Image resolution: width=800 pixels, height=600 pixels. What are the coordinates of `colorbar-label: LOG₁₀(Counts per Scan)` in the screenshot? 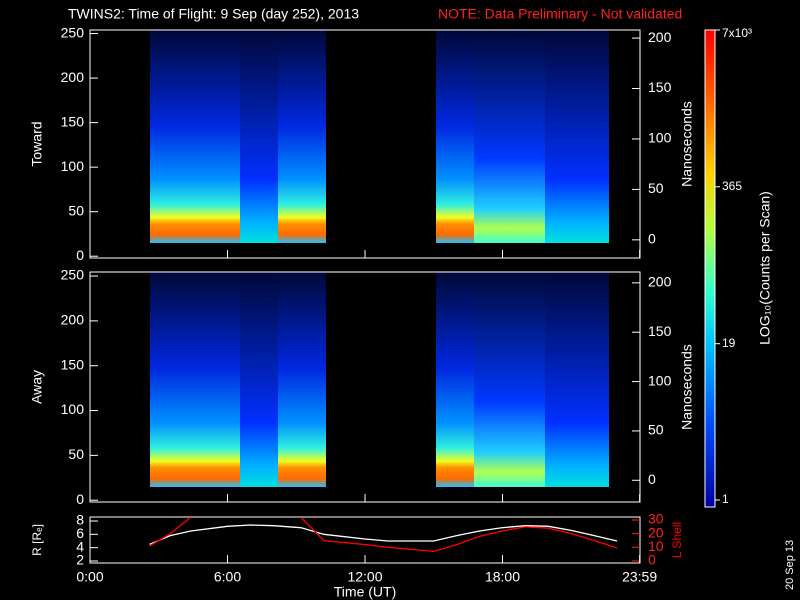 It's located at (765, 268).